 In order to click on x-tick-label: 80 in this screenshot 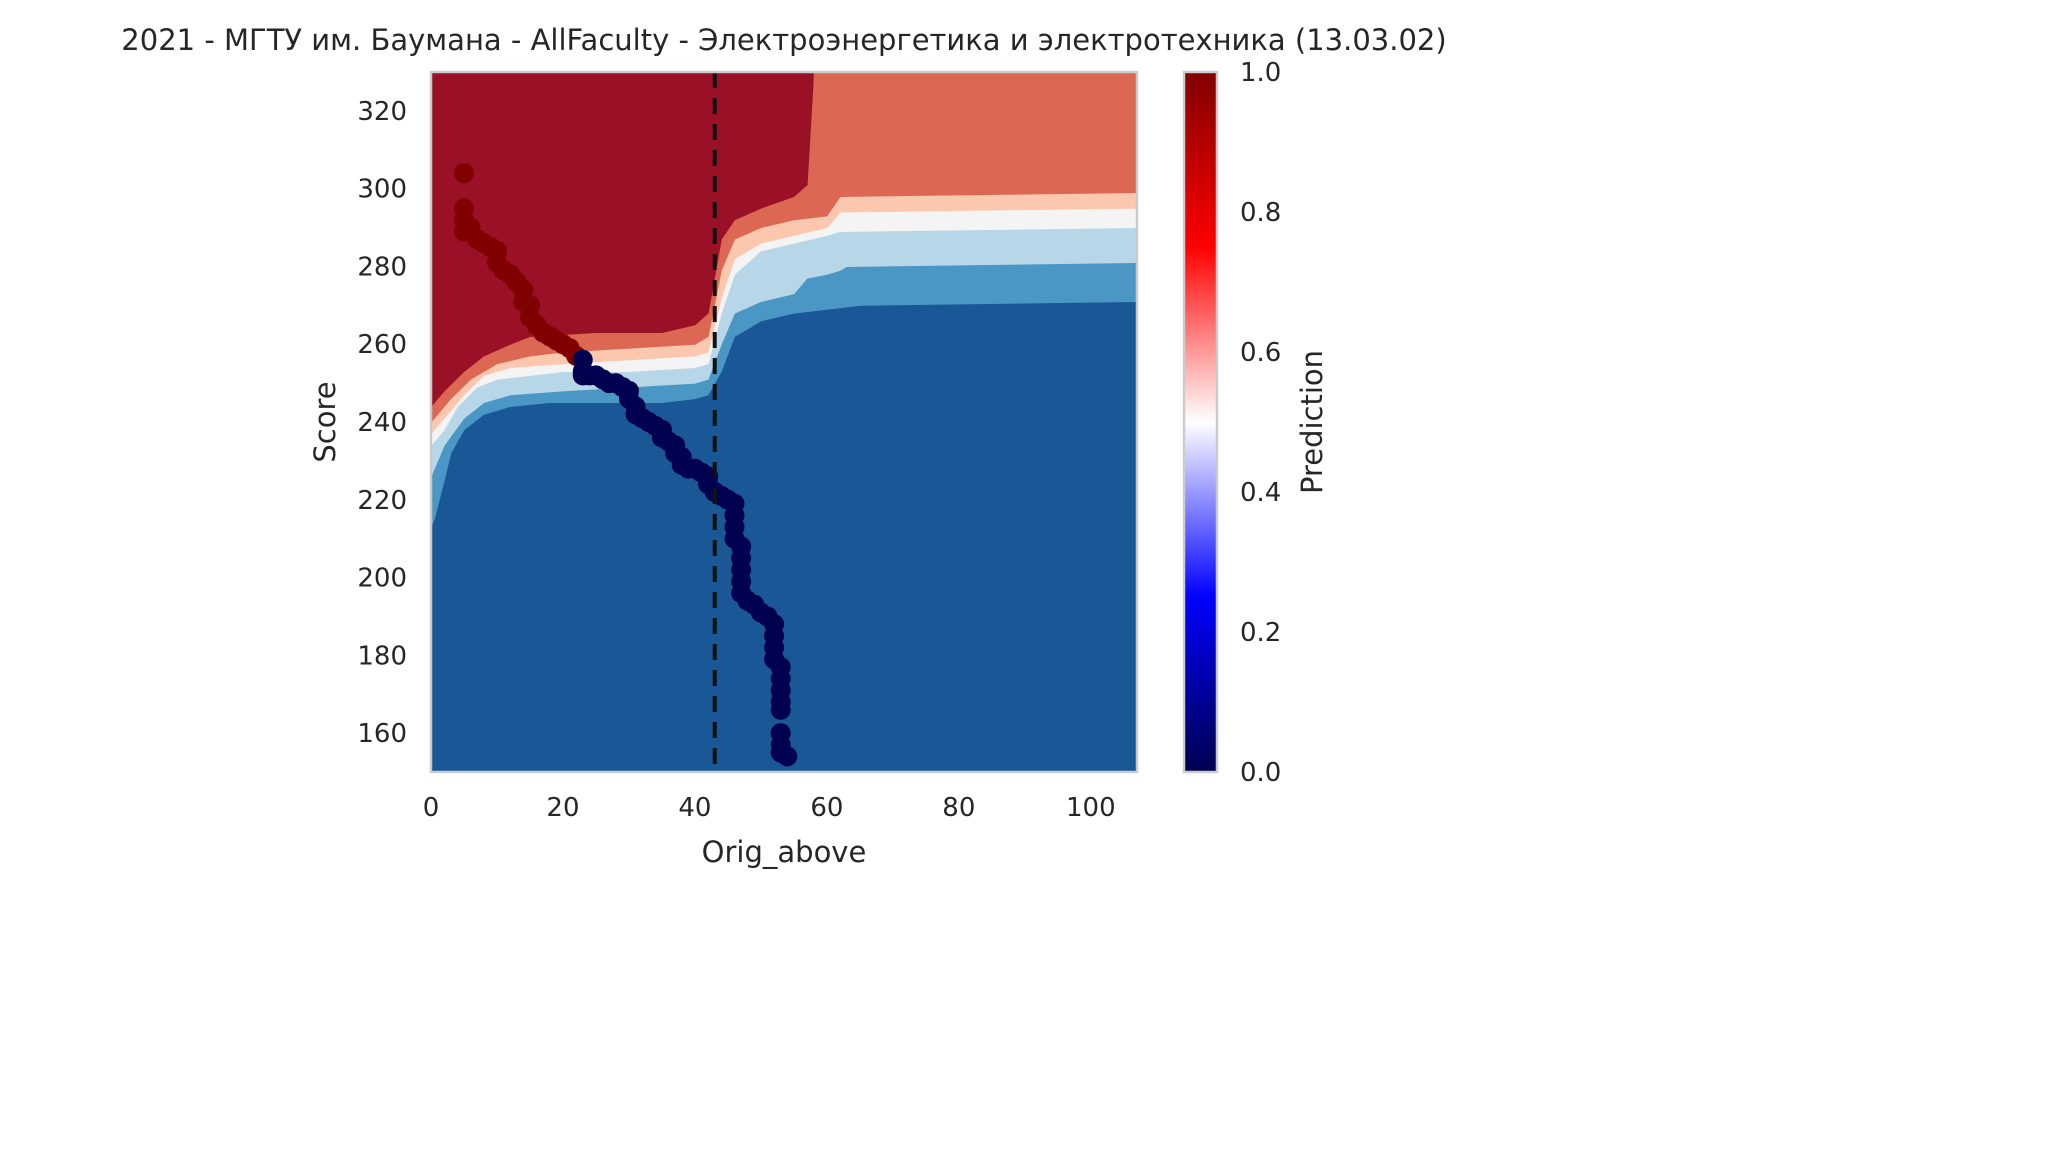, I will do `click(958, 808)`.